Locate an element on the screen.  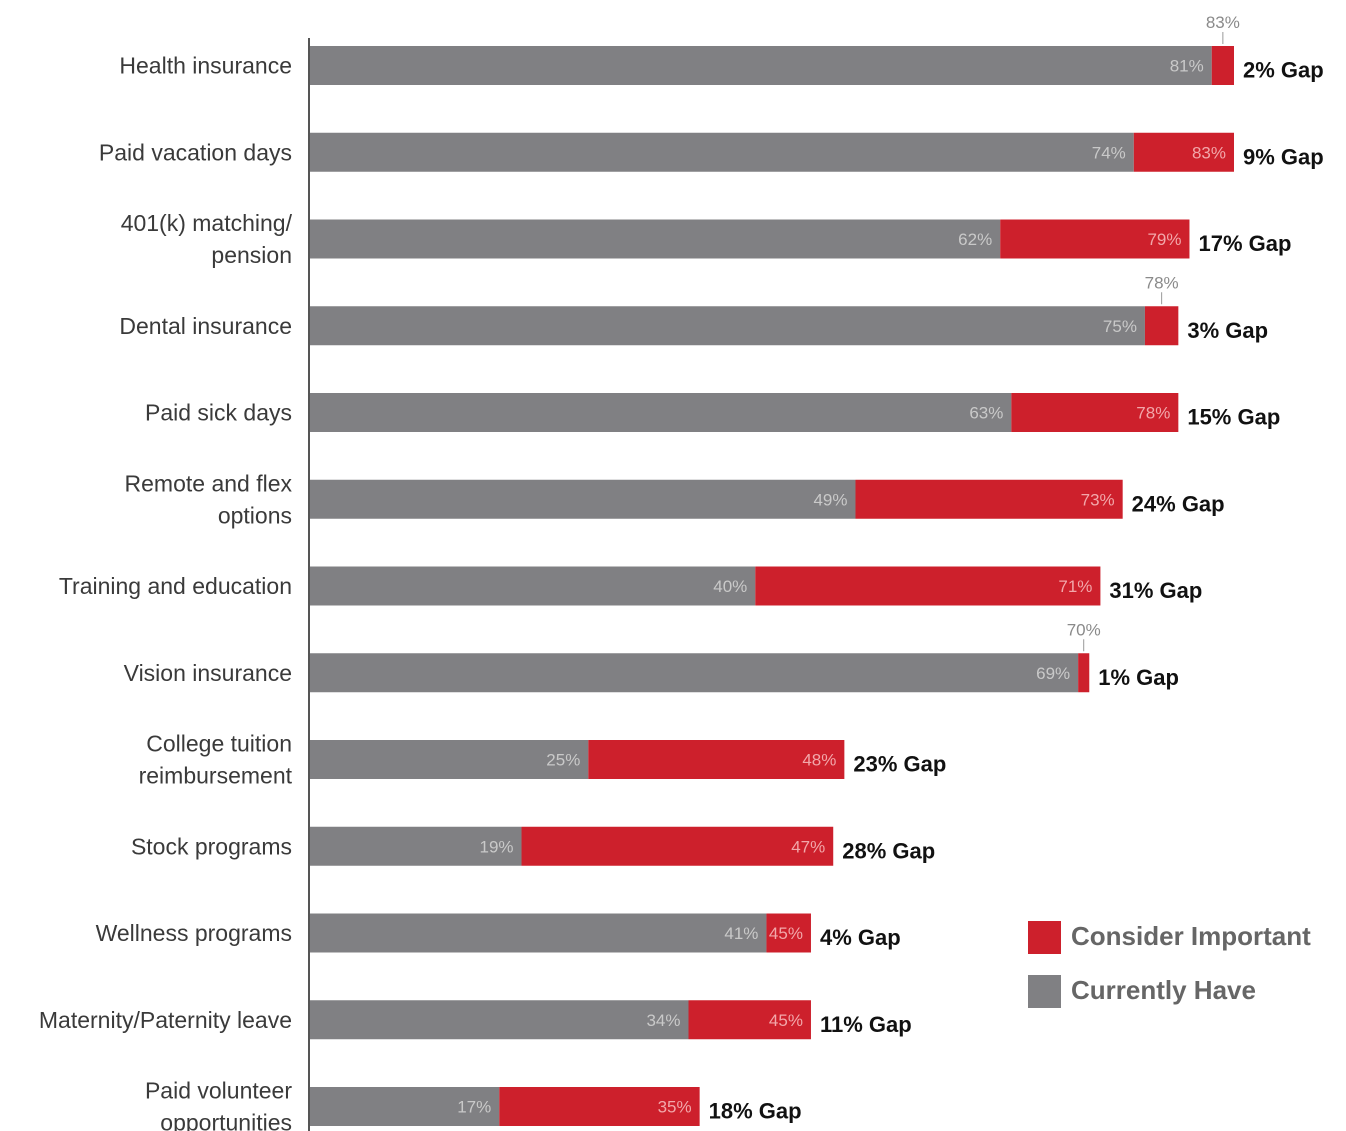
category-label: Wellness programs is located at coordinates (194, 933).